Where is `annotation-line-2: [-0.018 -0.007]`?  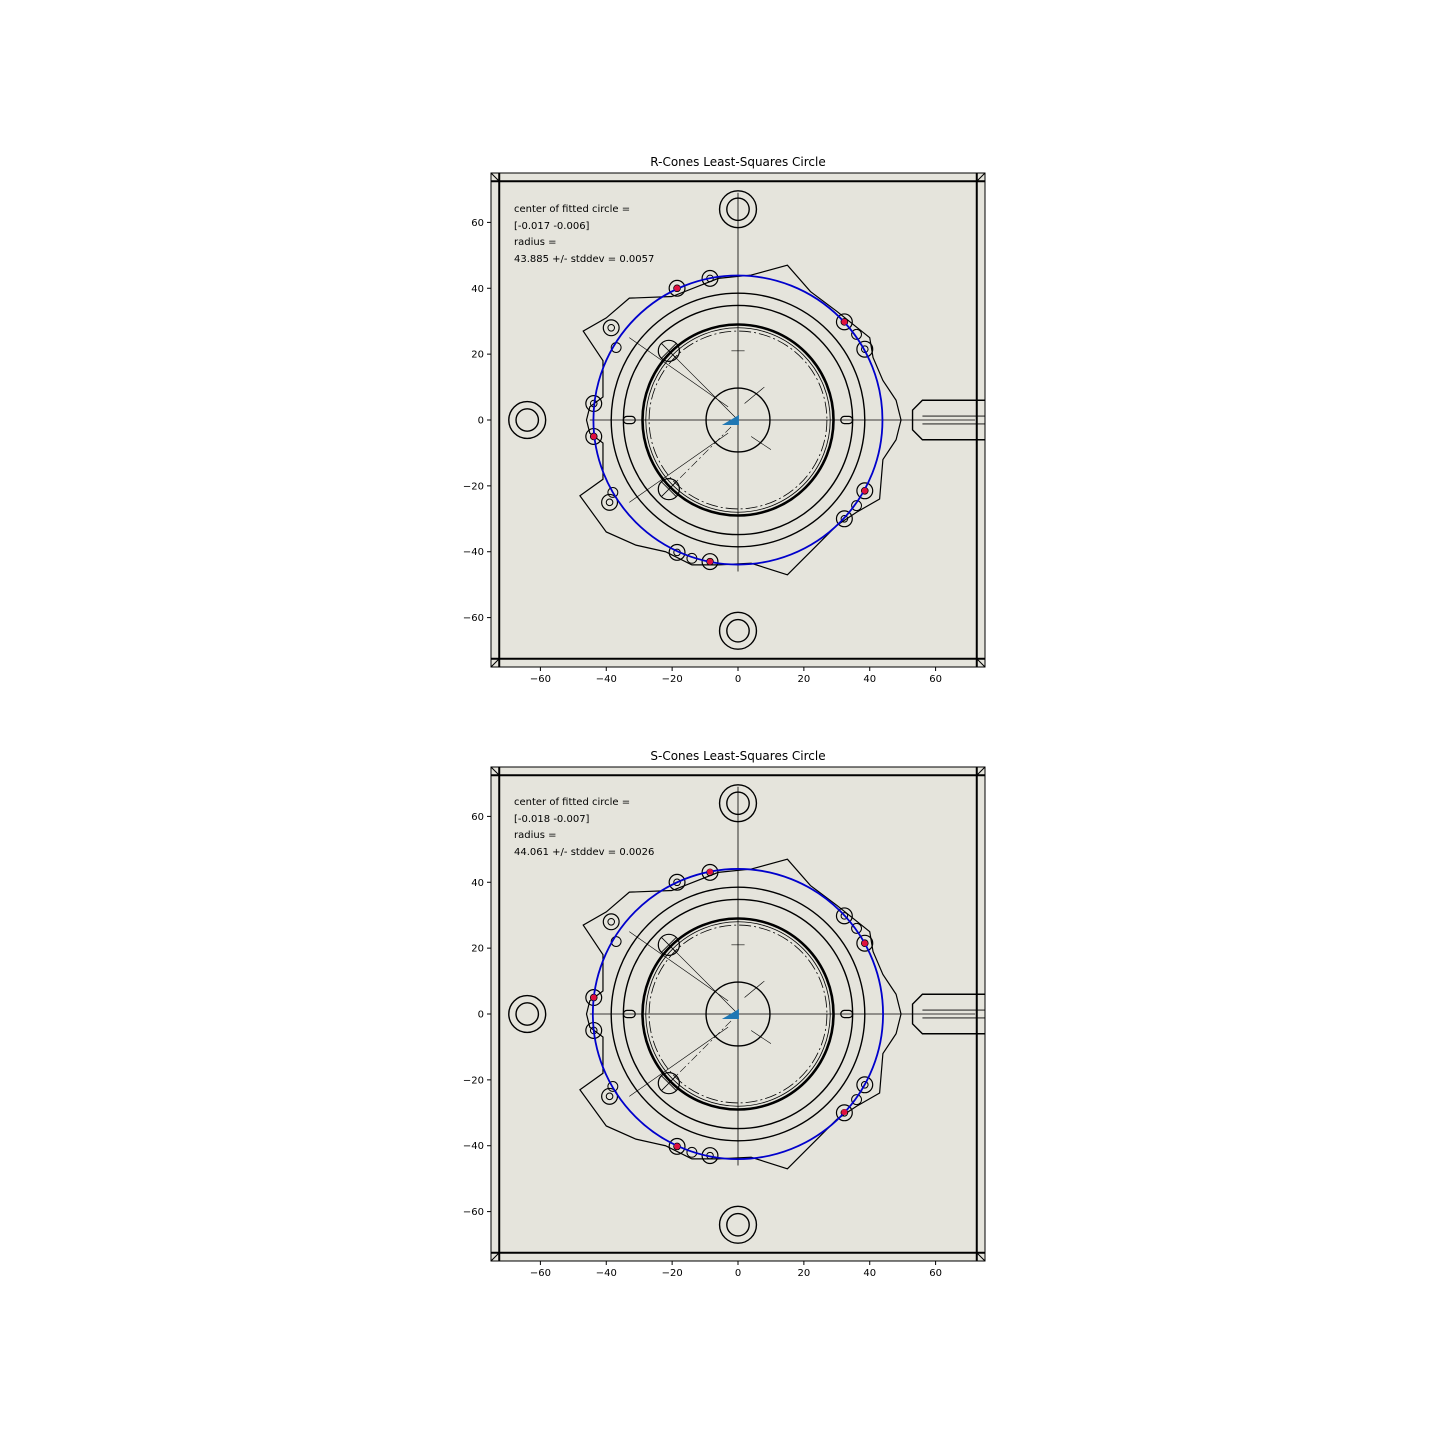 annotation-line-2: [-0.018 -0.007] is located at coordinates (552, 819).